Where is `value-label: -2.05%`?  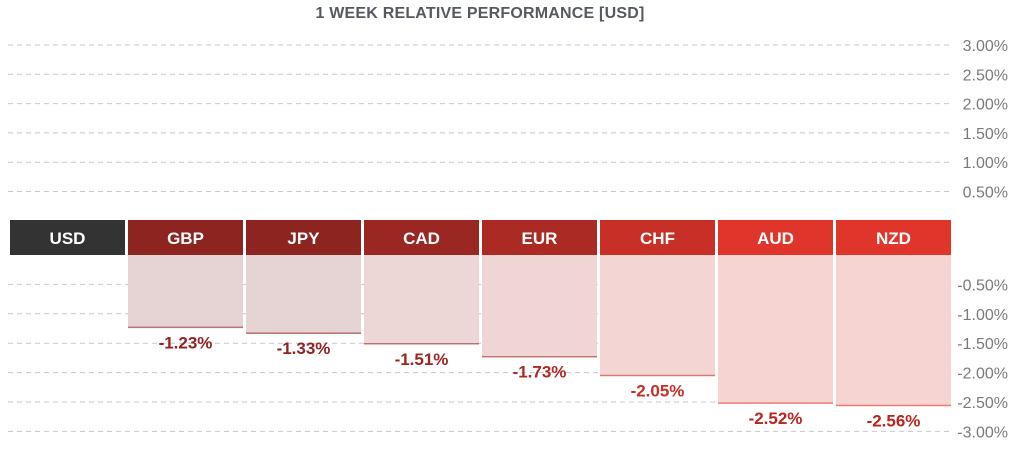 value-label: -2.05% is located at coordinates (658, 391).